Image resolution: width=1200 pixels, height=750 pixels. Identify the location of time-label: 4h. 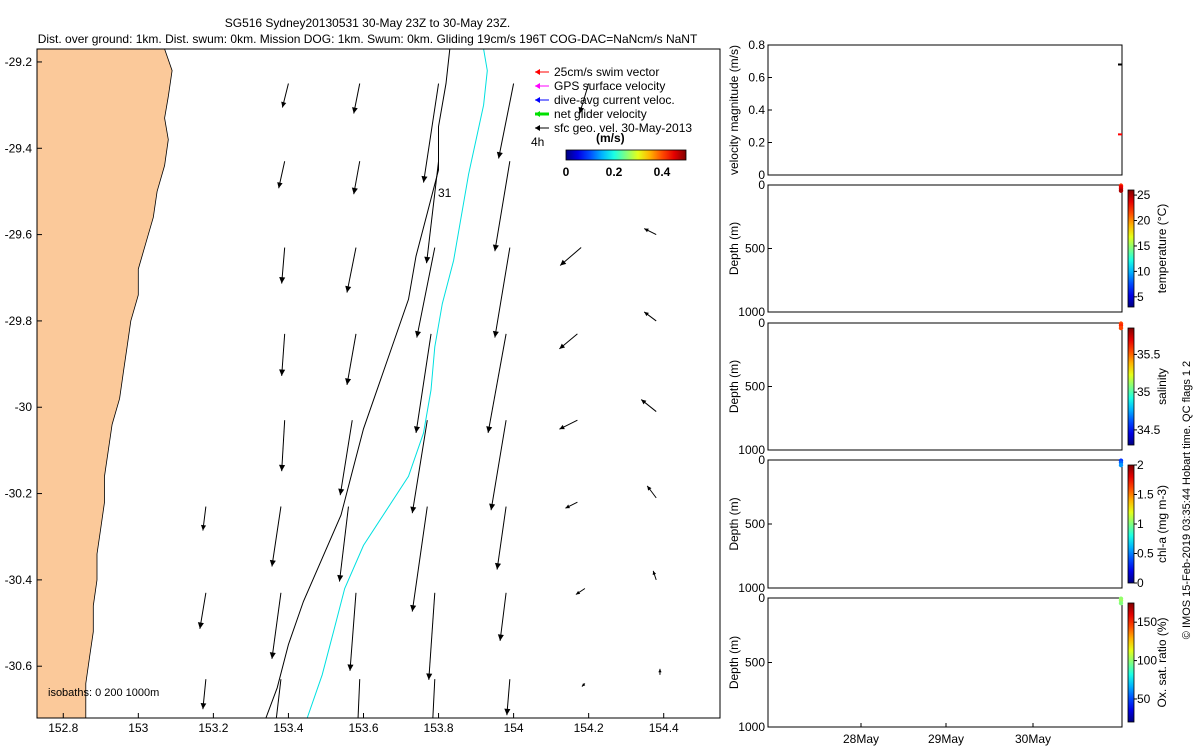
(537, 142).